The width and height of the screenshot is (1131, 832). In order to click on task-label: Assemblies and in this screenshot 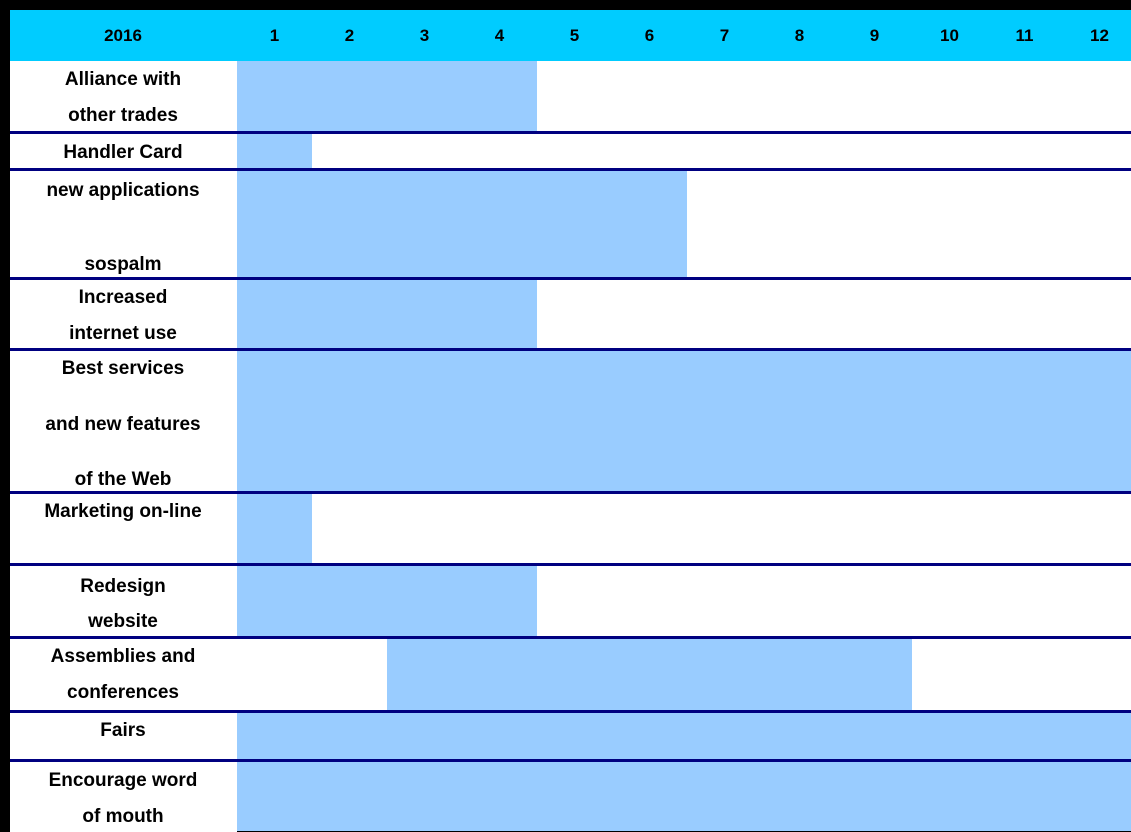, I will do `click(123, 656)`.